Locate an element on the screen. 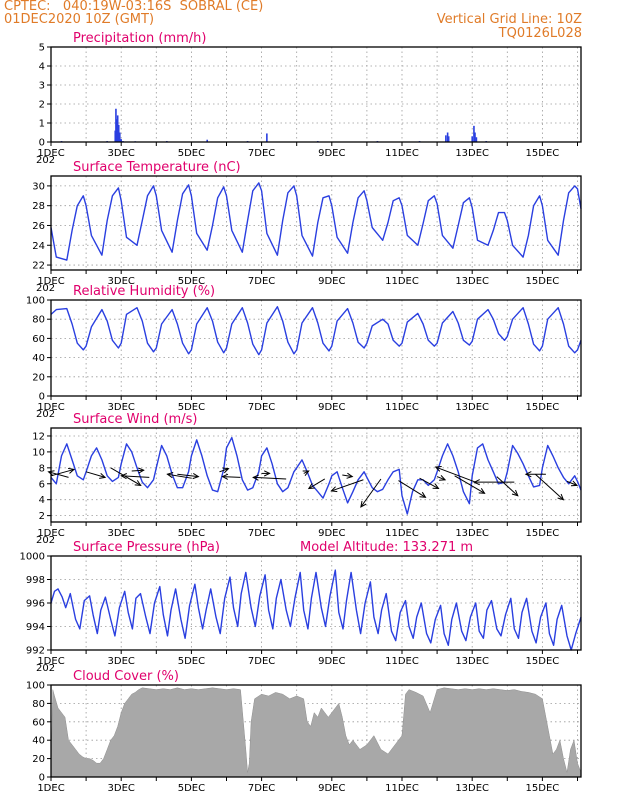 The image size is (618, 800). precip-ytick-label: 4 is located at coordinates (42, 67).